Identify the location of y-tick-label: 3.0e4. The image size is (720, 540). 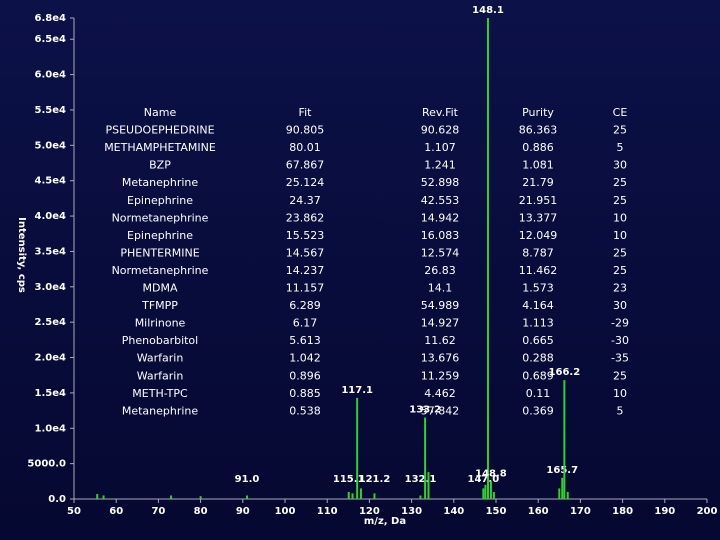
(50, 287).